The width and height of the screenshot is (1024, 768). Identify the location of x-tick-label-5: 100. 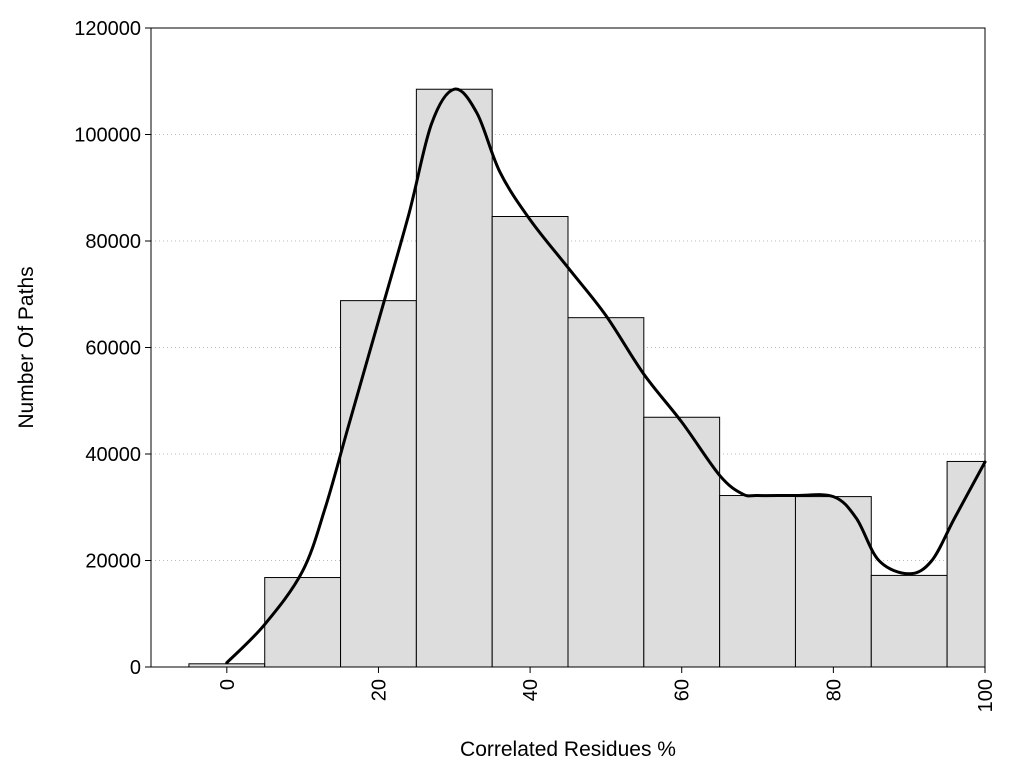
(986, 695).